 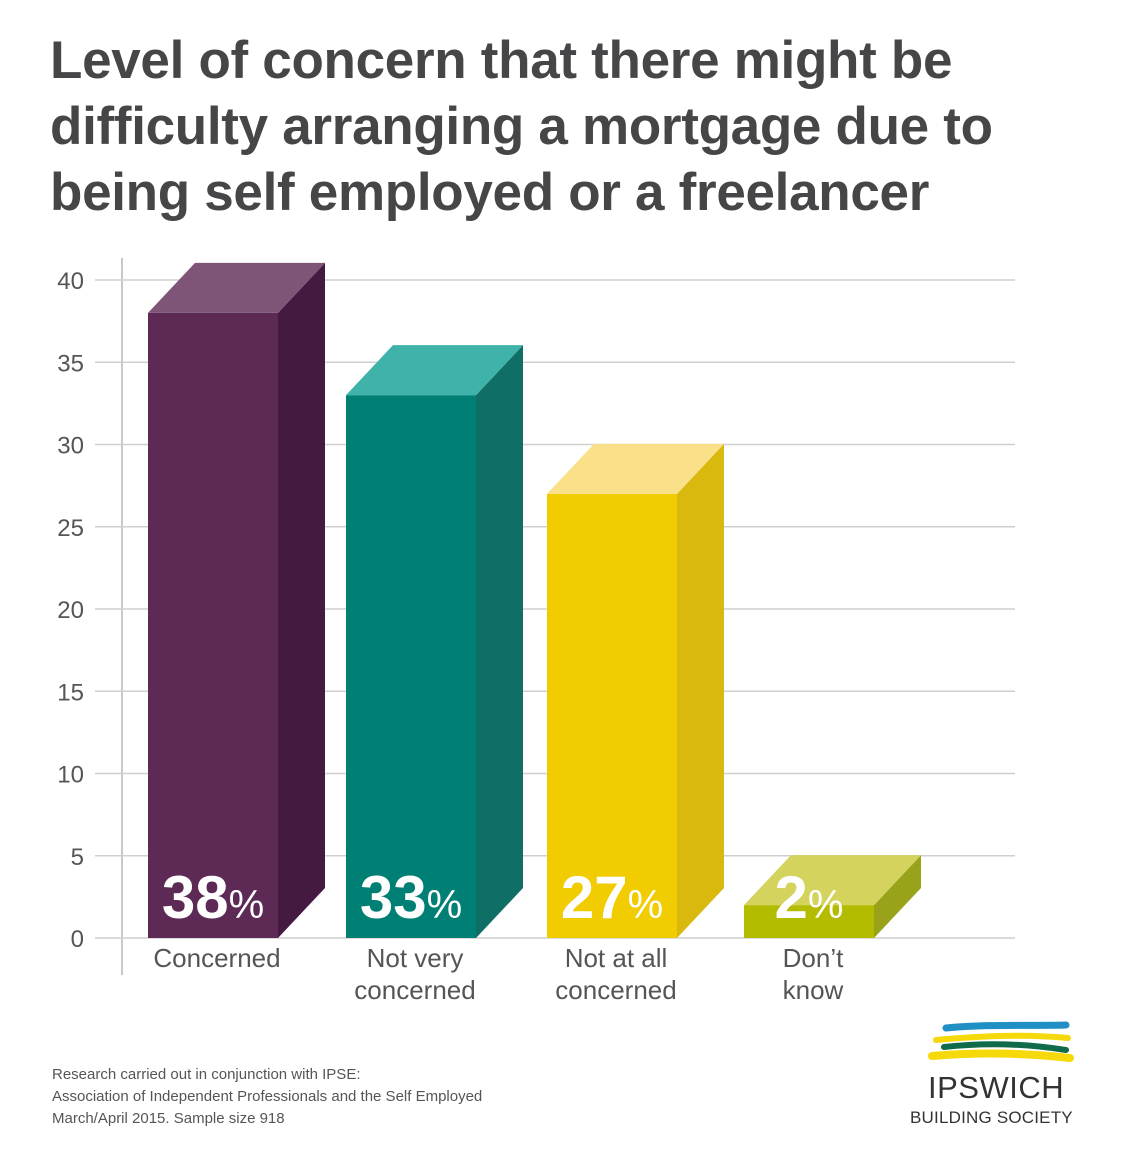 What do you see at coordinates (1001, 1041) in the screenshot?
I see `logo-brush-strokes-icon` at bounding box center [1001, 1041].